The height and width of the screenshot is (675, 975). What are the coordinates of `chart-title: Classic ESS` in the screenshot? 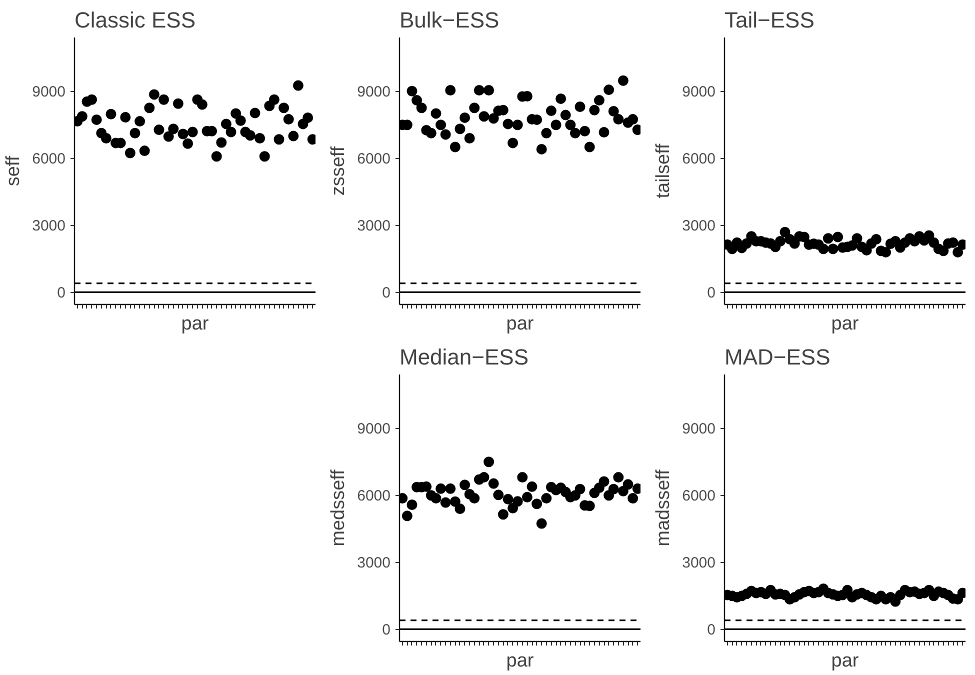 It's located at (135, 20).